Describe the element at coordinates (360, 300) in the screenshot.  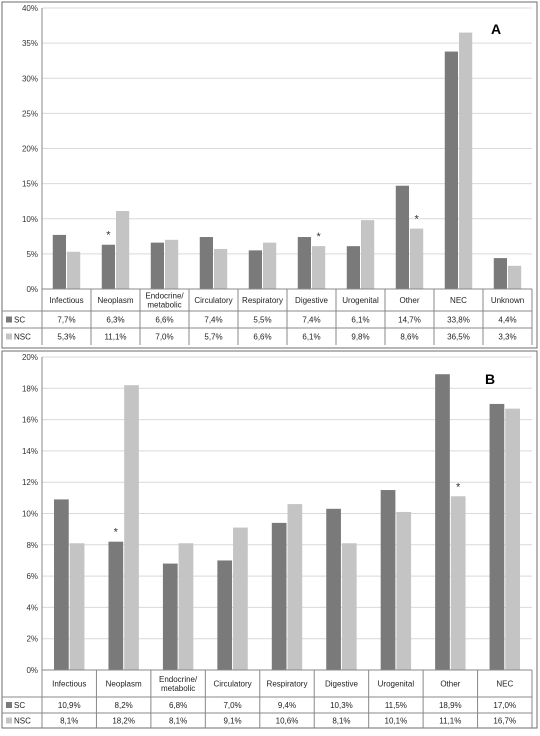
I see `panel-a-category-label: Urogenital` at that location.